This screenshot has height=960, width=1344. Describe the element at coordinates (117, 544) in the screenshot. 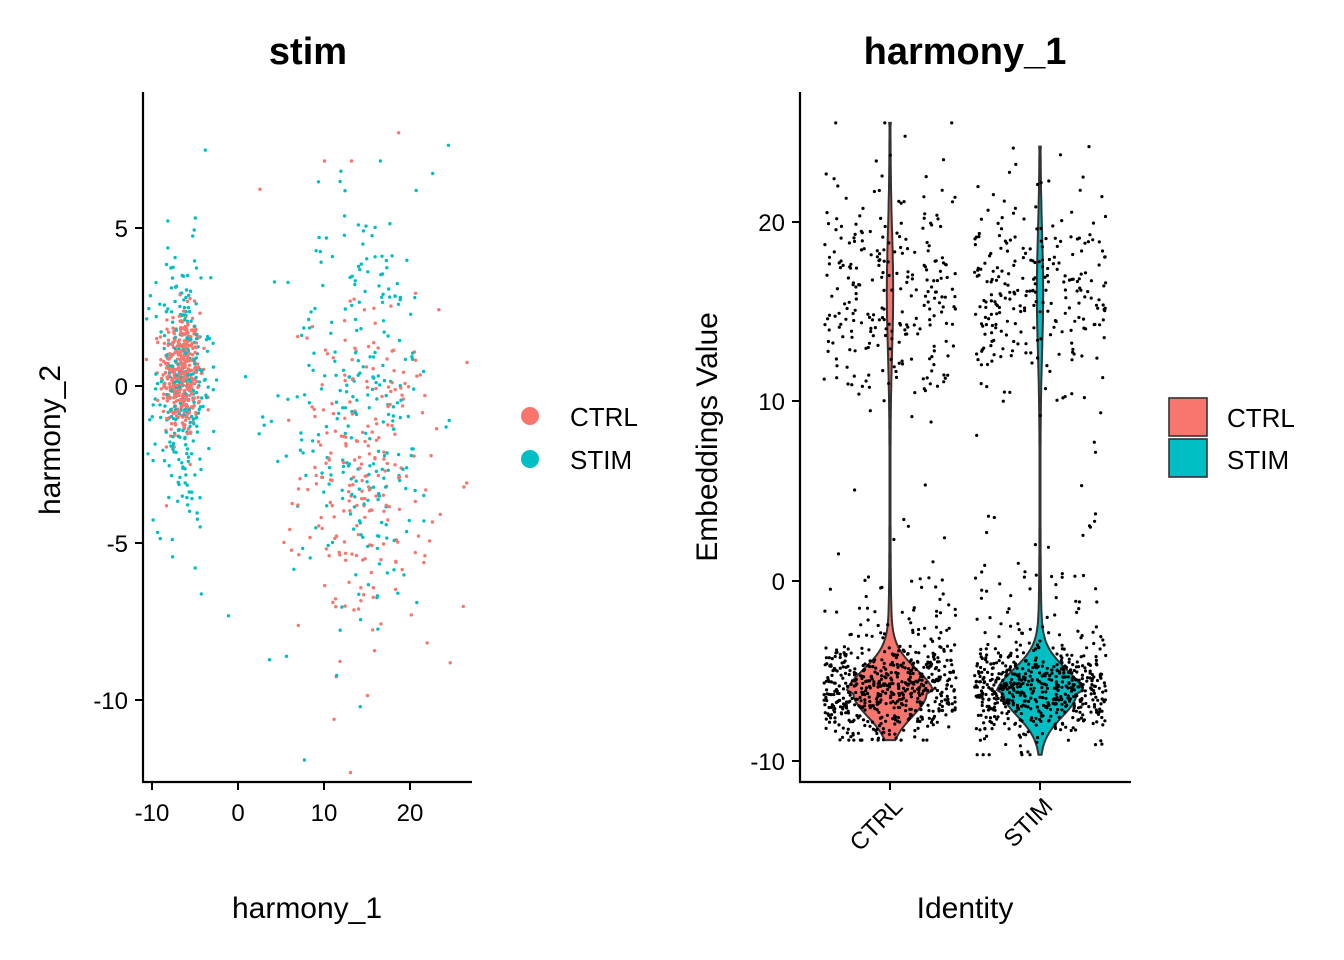

I see `scatter-y-tick-label: -5` at that location.